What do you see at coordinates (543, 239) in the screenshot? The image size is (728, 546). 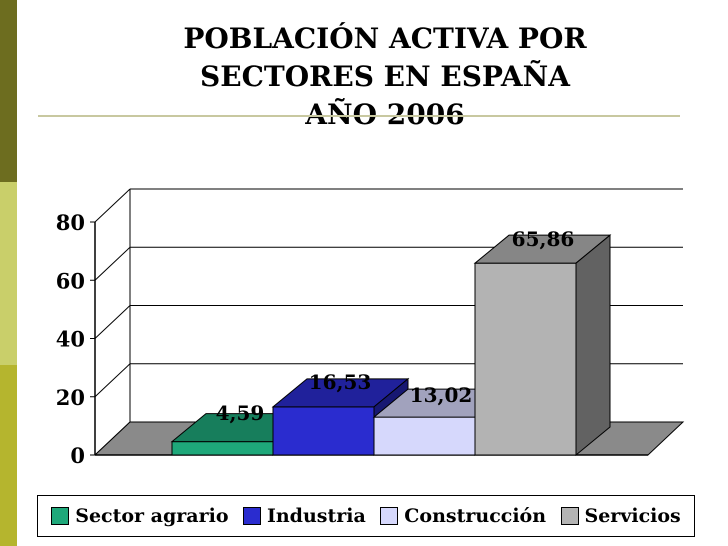 I see `data-label-3: 65,86` at bounding box center [543, 239].